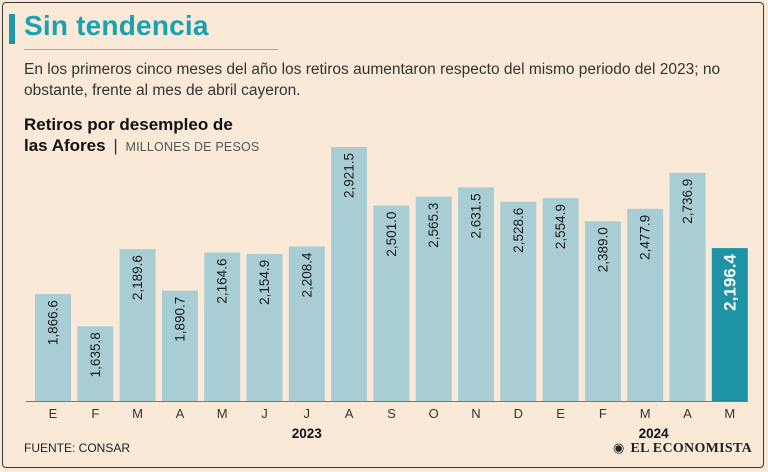 The image size is (768, 472). What do you see at coordinates (95, 354) in the screenshot?
I see `data-label: 1,635.8` at bounding box center [95, 354].